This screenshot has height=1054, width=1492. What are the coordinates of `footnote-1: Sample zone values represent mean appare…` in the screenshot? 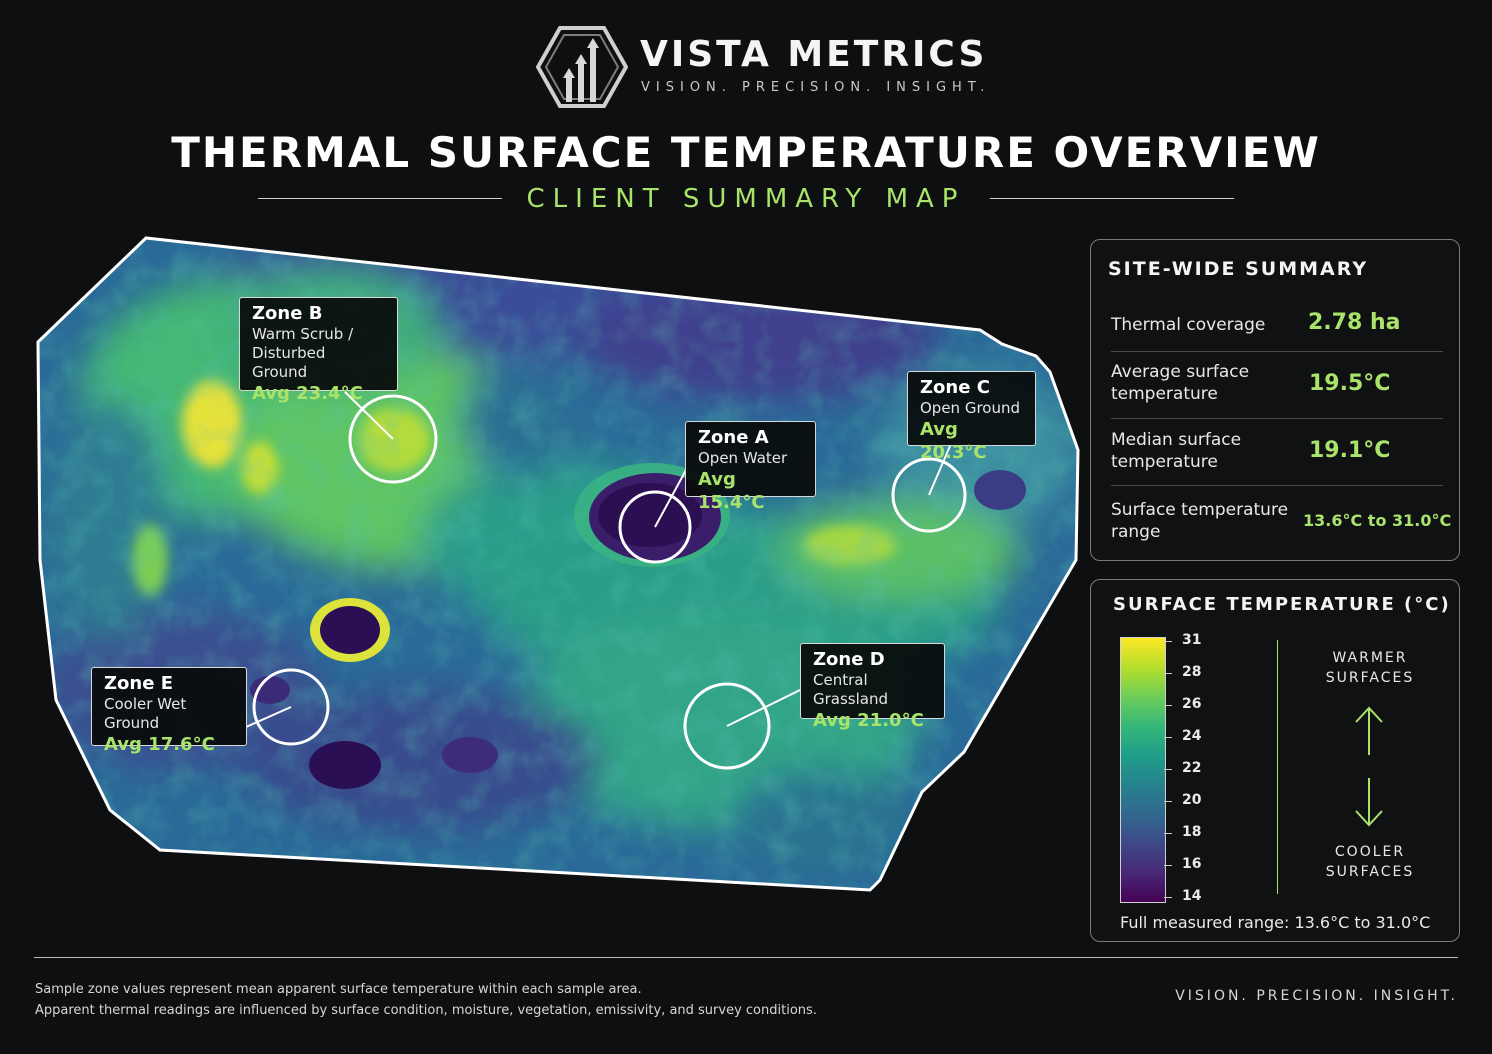 It's located at (338, 989).